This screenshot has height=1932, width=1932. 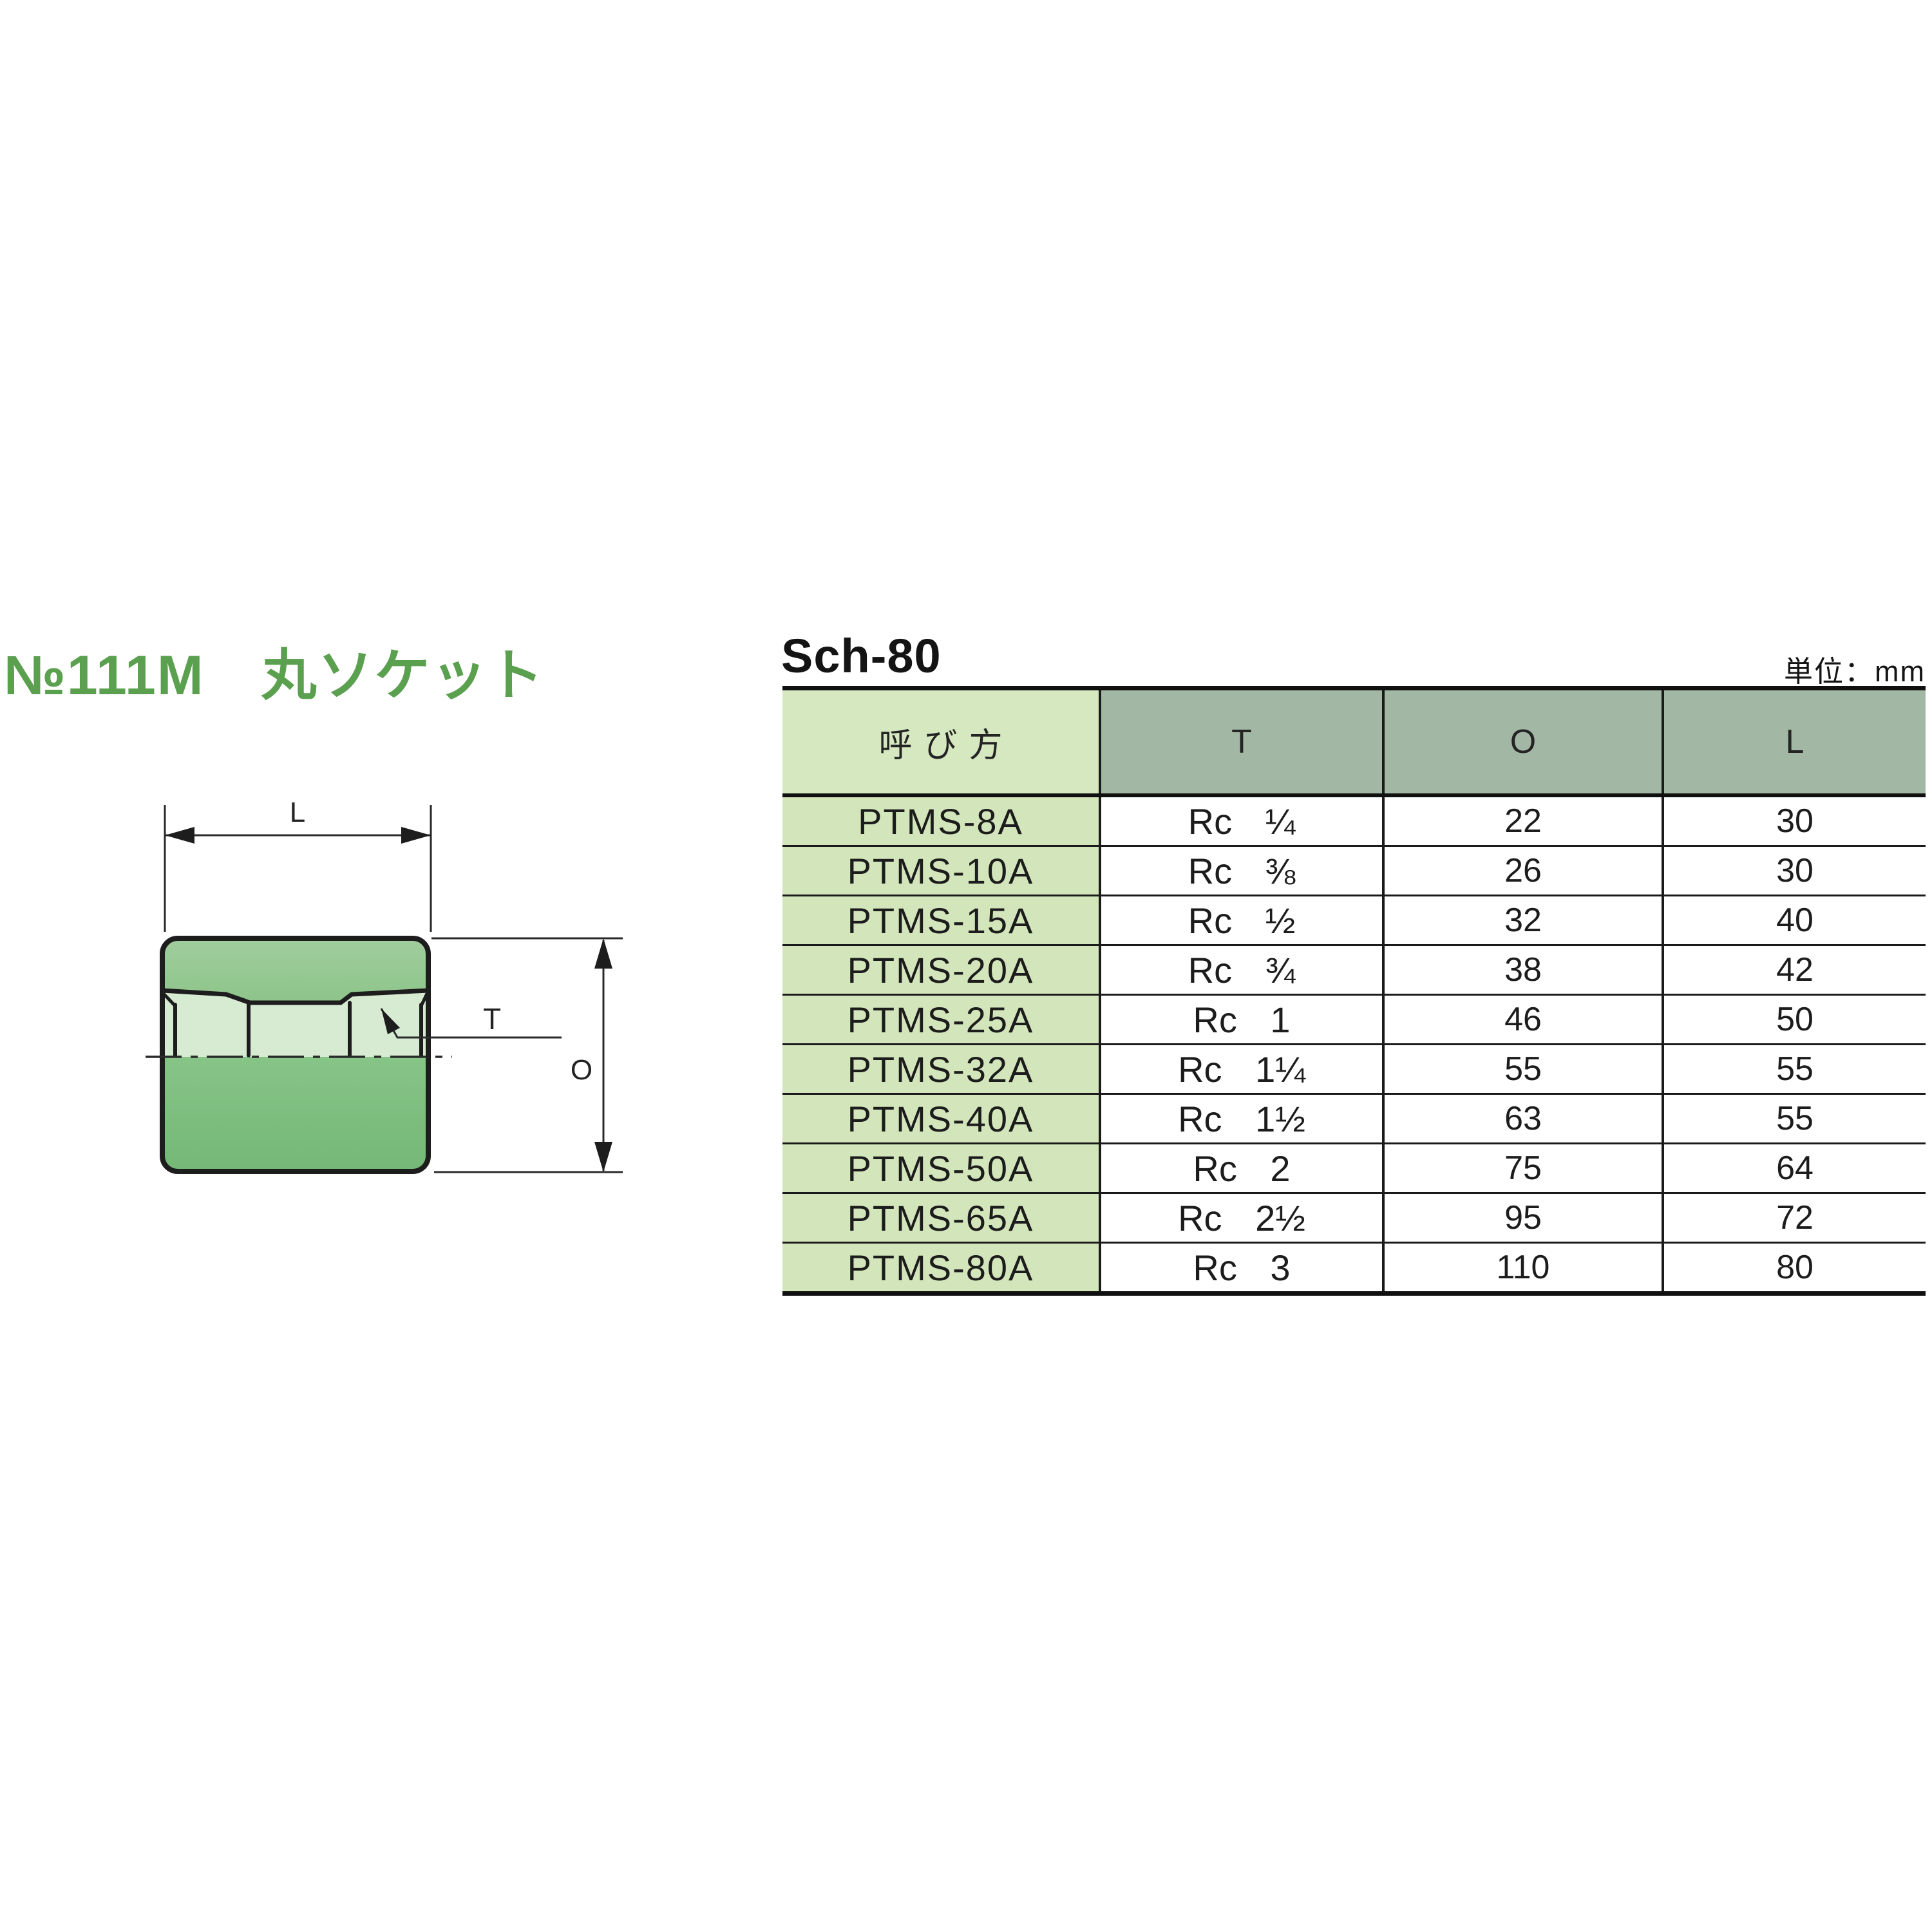 I want to click on cell-outer-diameter: 110, so click(x=1525, y=1267).